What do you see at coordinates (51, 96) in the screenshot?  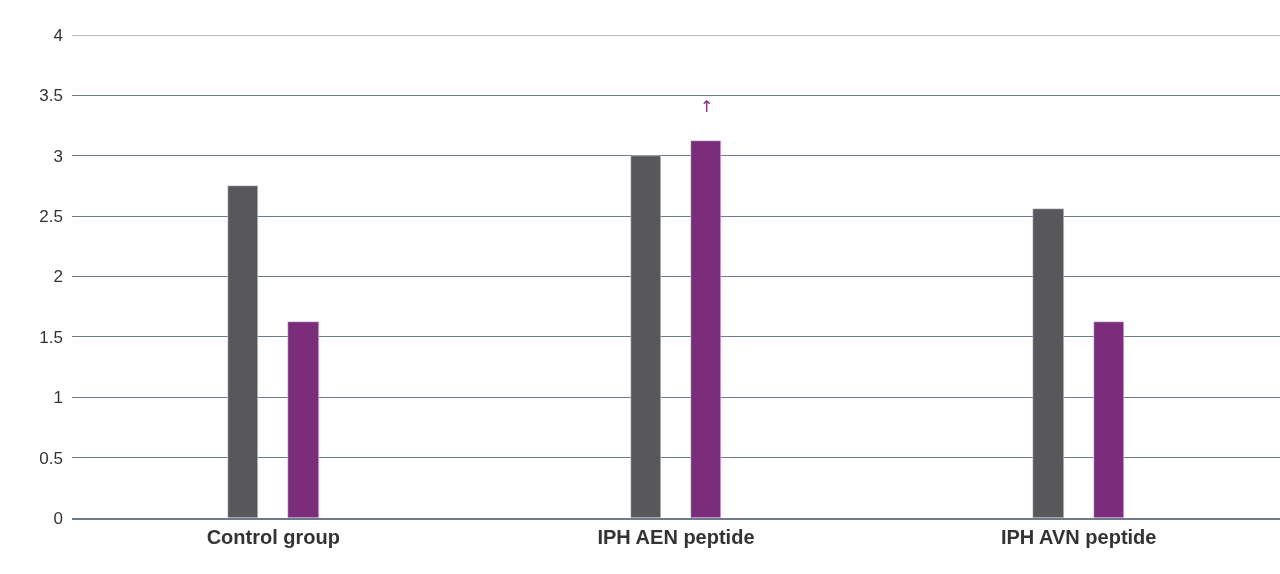 I see `y-tick-label: 3.5` at bounding box center [51, 96].